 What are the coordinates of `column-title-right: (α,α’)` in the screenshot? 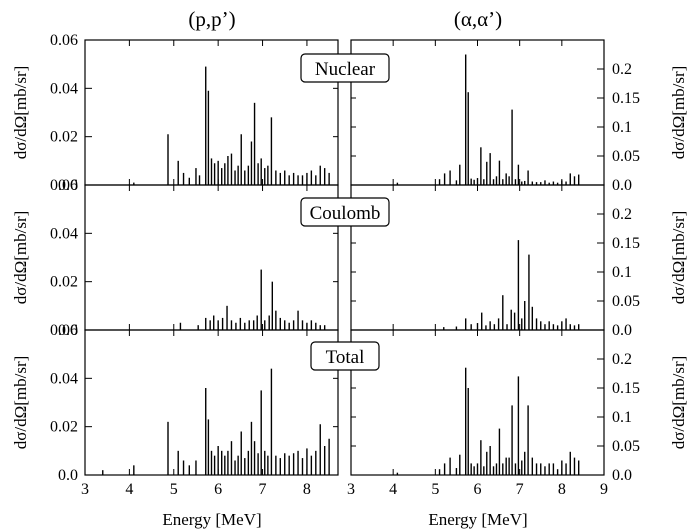 It's located at (478, 19).